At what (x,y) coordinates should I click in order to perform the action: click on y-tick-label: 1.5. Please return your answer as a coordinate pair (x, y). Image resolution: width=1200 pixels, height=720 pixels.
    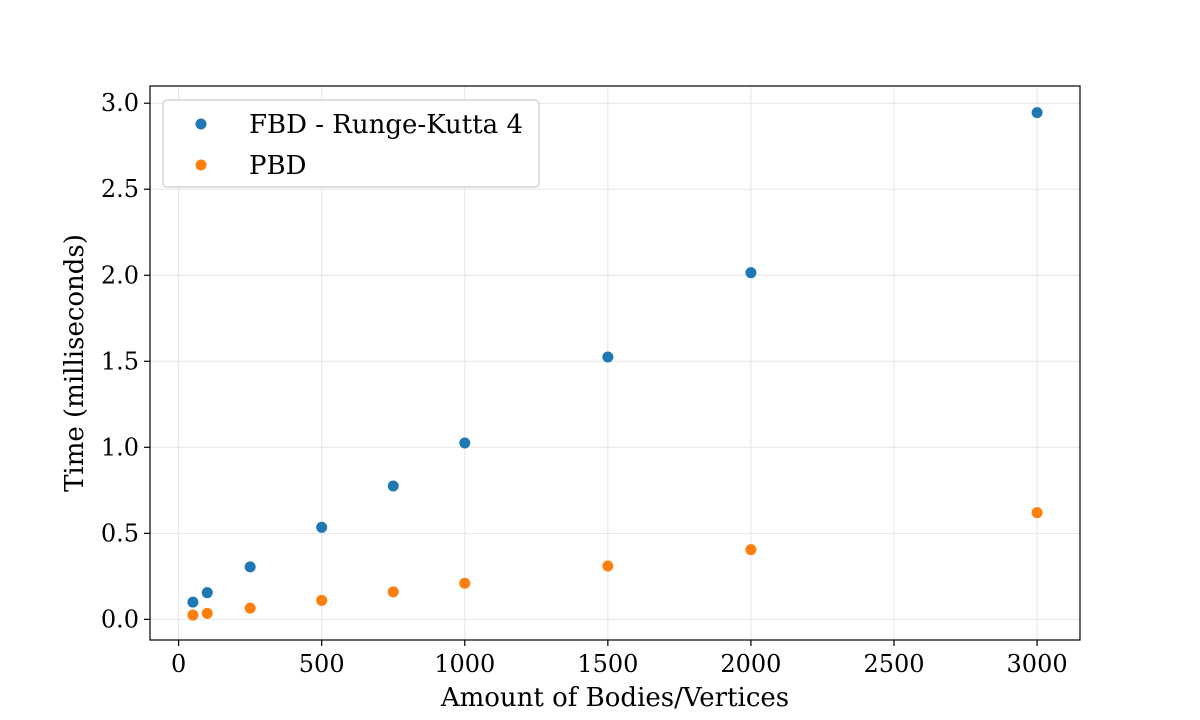
    Looking at the image, I should click on (120, 361).